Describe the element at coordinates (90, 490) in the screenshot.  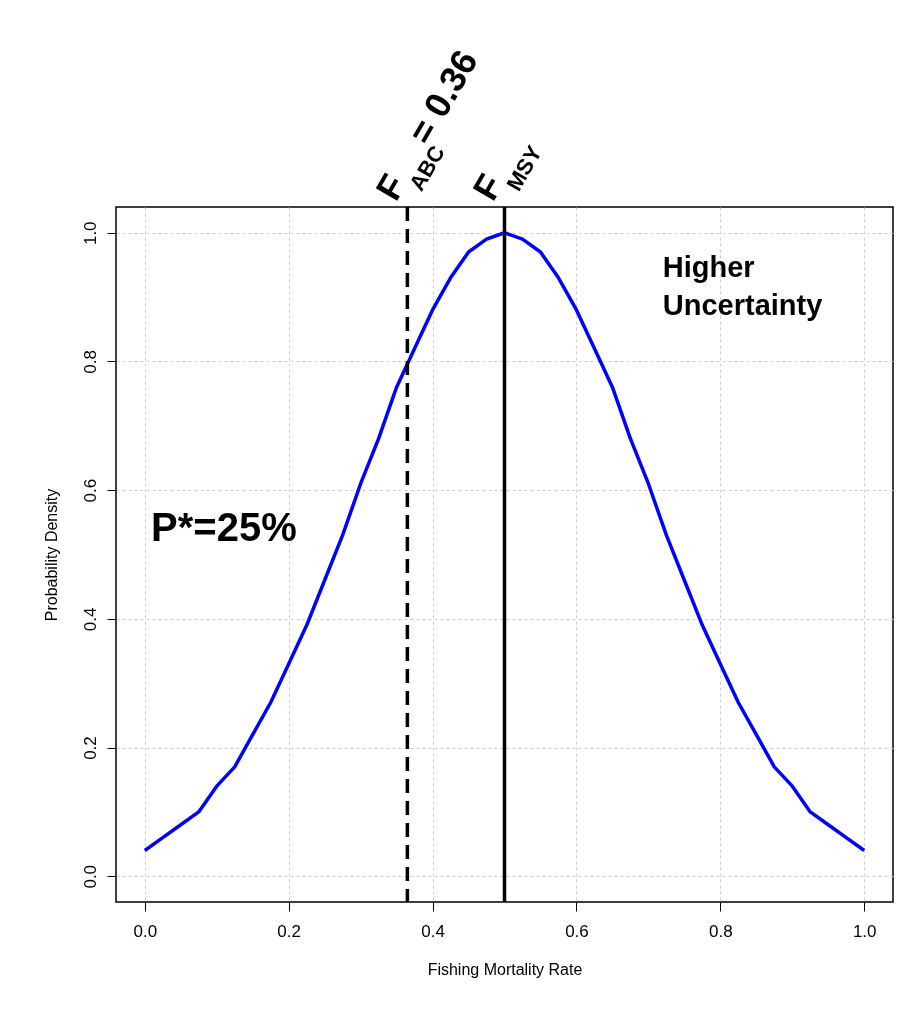
I see `y-tick-label: 0.6` at that location.